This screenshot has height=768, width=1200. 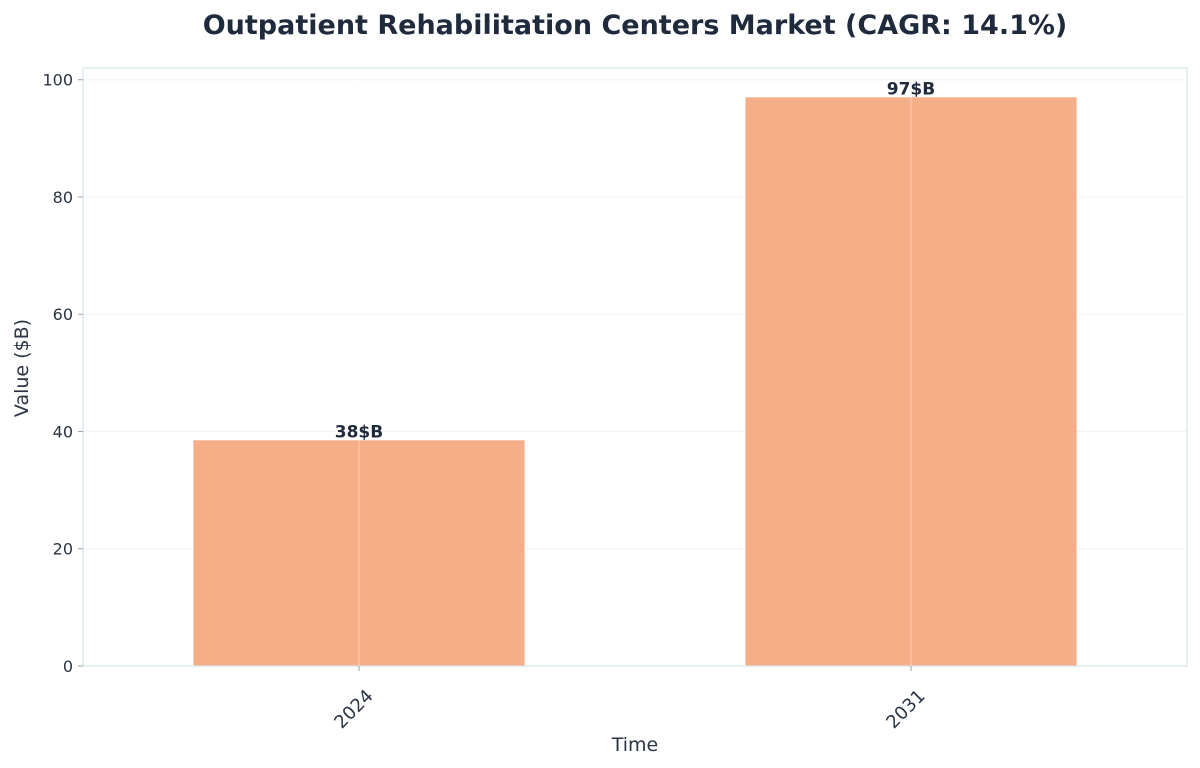 What do you see at coordinates (68, 666) in the screenshot?
I see `y-tick-label: 0` at bounding box center [68, 666].